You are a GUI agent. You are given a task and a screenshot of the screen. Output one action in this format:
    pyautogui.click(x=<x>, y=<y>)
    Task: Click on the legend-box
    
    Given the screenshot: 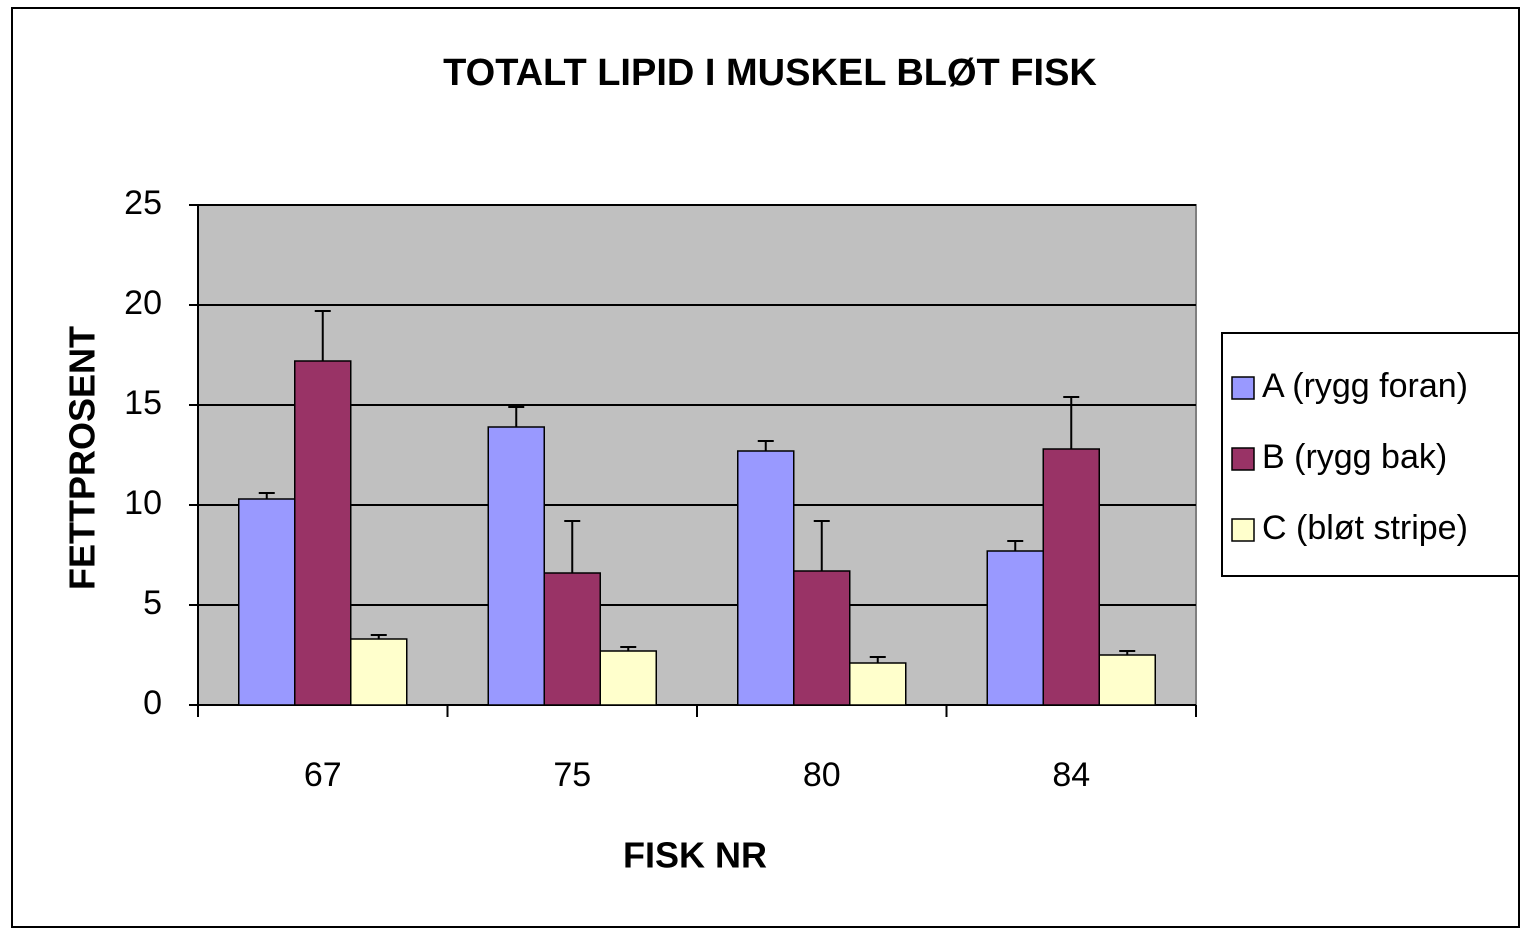 What is the action you would take?
    pyautogui.click(x=1370, y=454)
    